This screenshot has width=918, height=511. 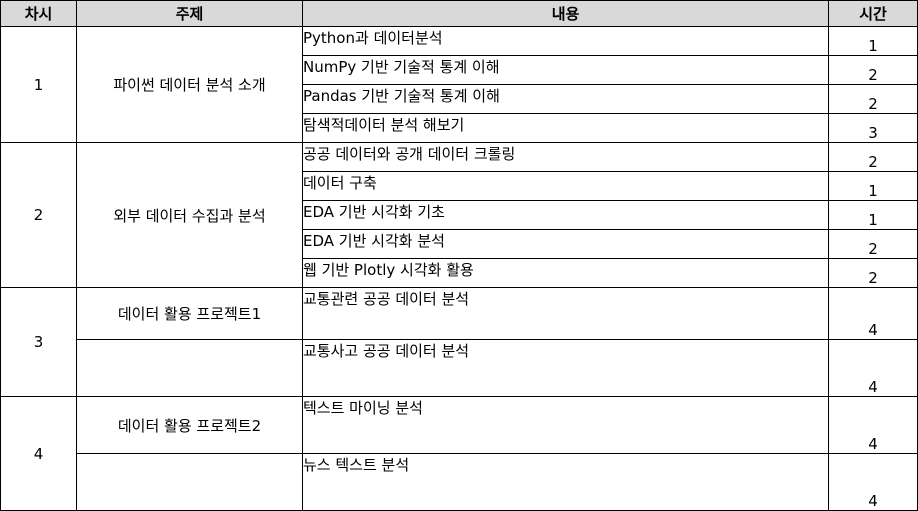 What do you see at coordinates (565, 313) in the screenshot?
I see `content-cell: 교통관련 공공 데이터 분석` at bounding box center [565, 313].